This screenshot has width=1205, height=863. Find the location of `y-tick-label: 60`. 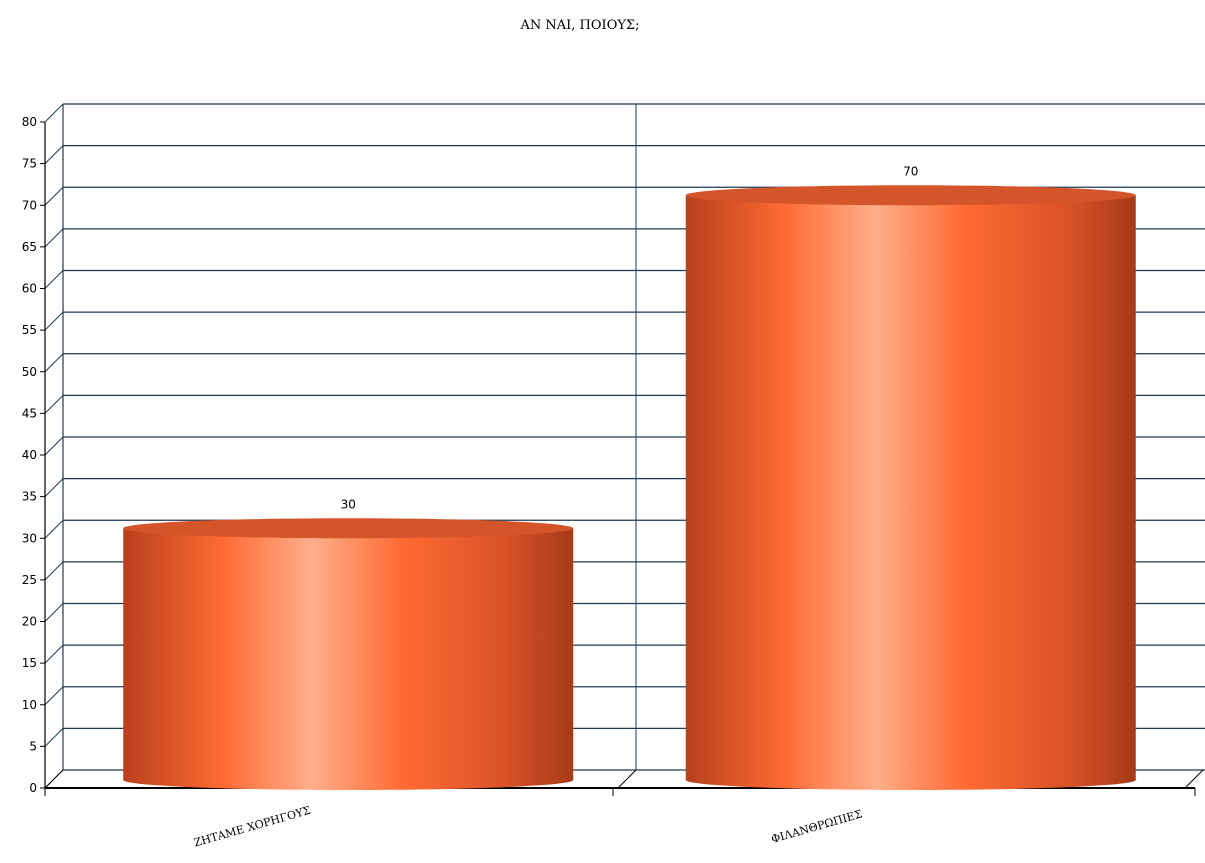

y-tick-label: 60 is located at coordinates (29, 289).